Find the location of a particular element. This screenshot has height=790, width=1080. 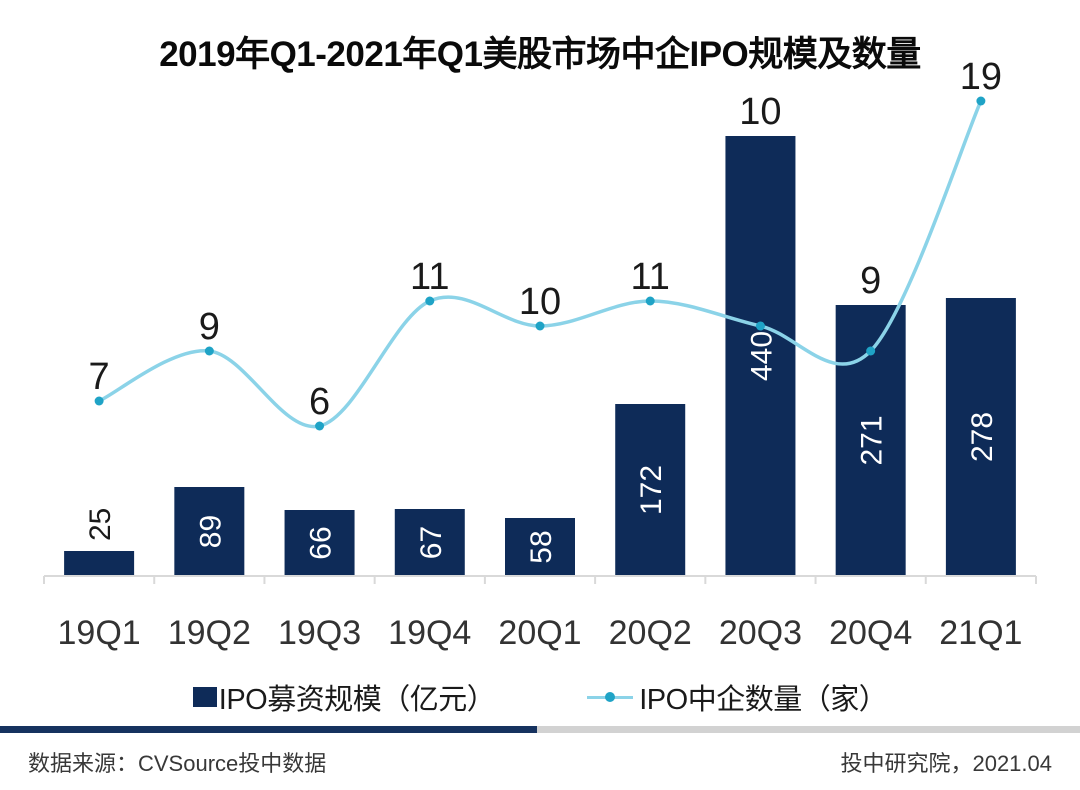

bar-20Q3 is located at coordinates (760, 356).